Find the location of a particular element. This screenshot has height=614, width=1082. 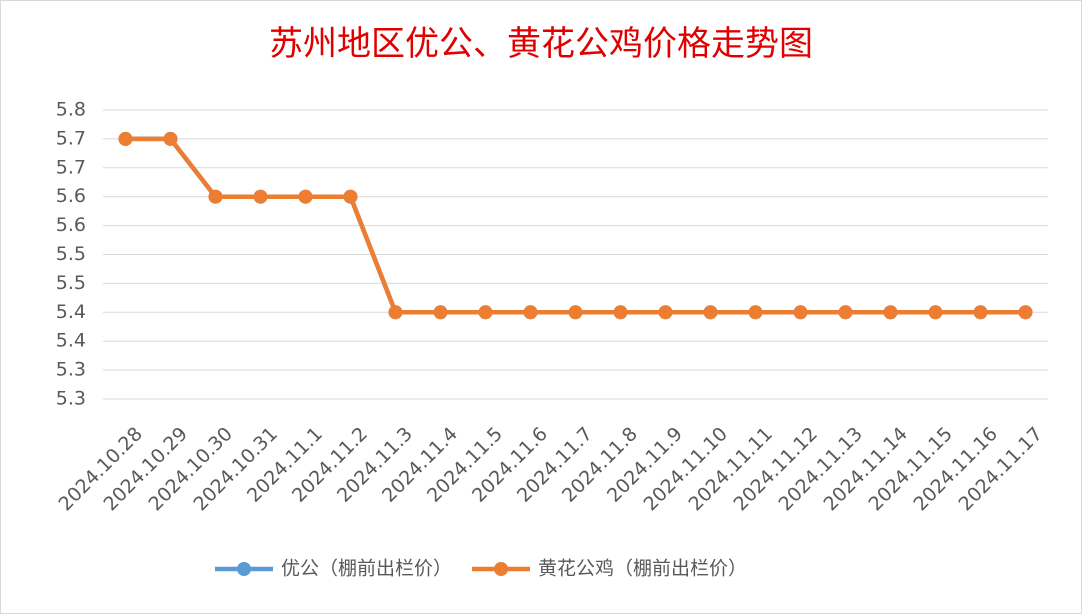

legend-label: 优公（棚前出栏价） is located at coordinates (366, 569).